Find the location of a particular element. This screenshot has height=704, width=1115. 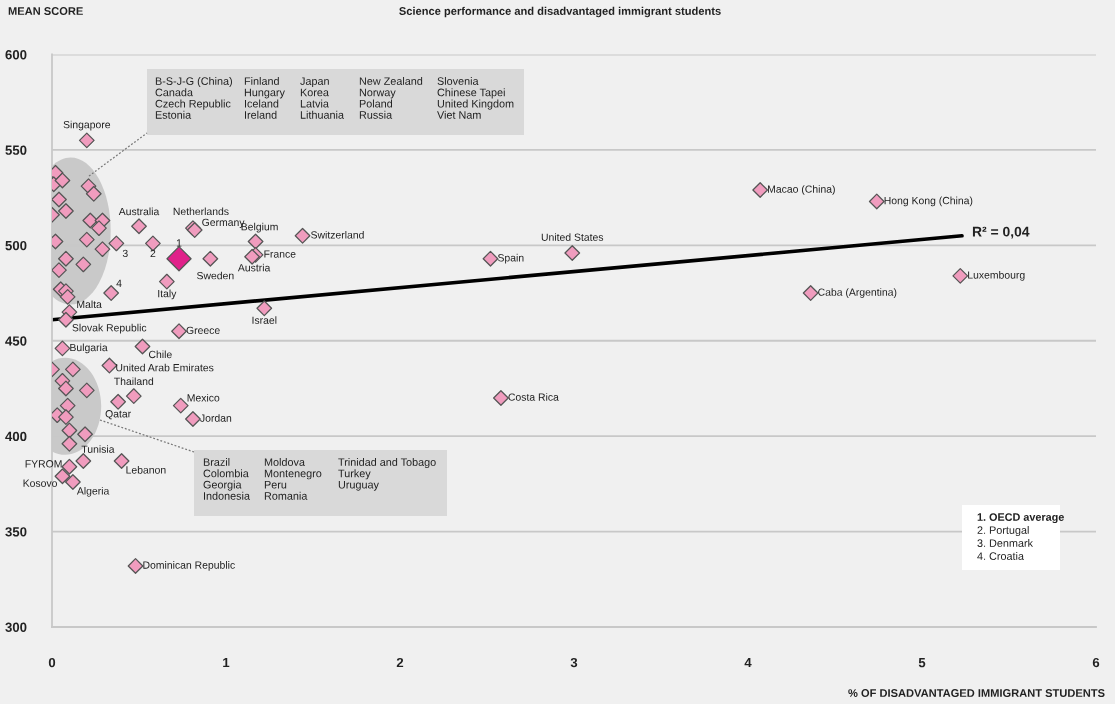

annotation: Algeria is located at coordinates (93, 491).